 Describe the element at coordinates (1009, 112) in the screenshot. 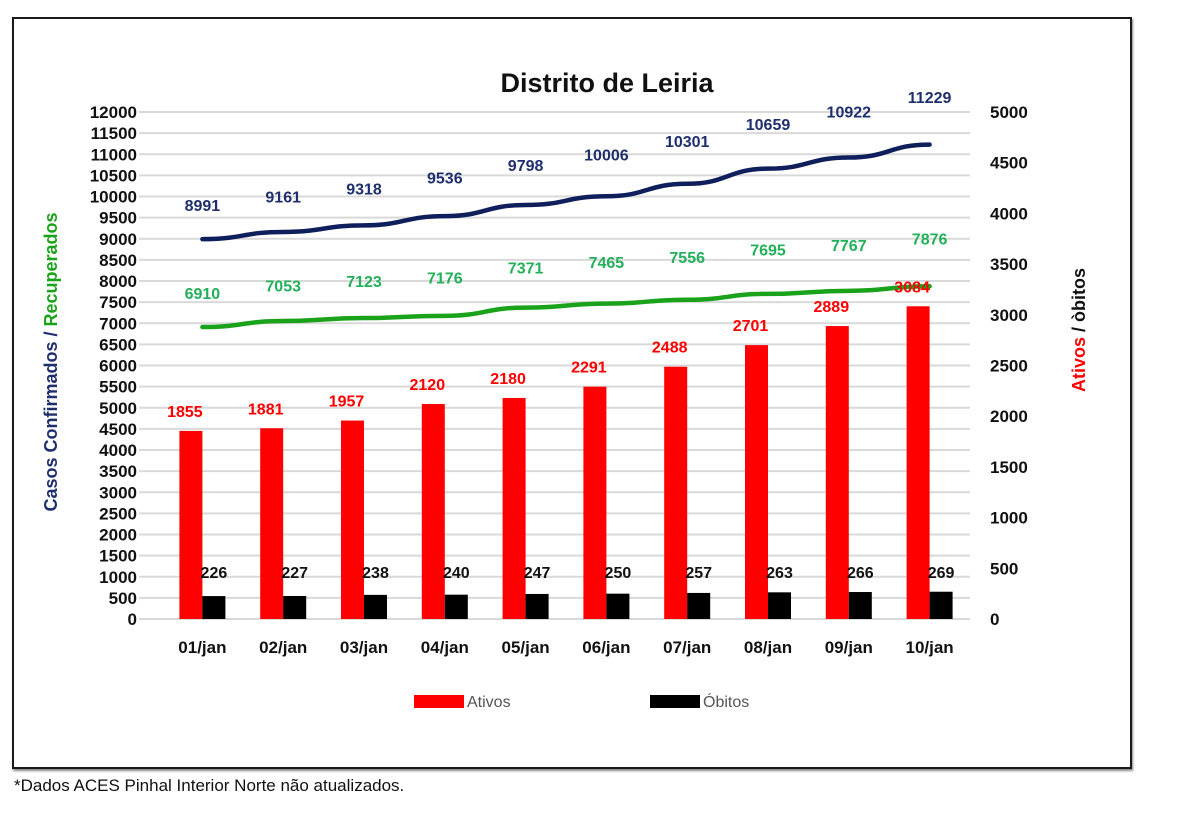

I see `right-tick-label: 5000` at that location.